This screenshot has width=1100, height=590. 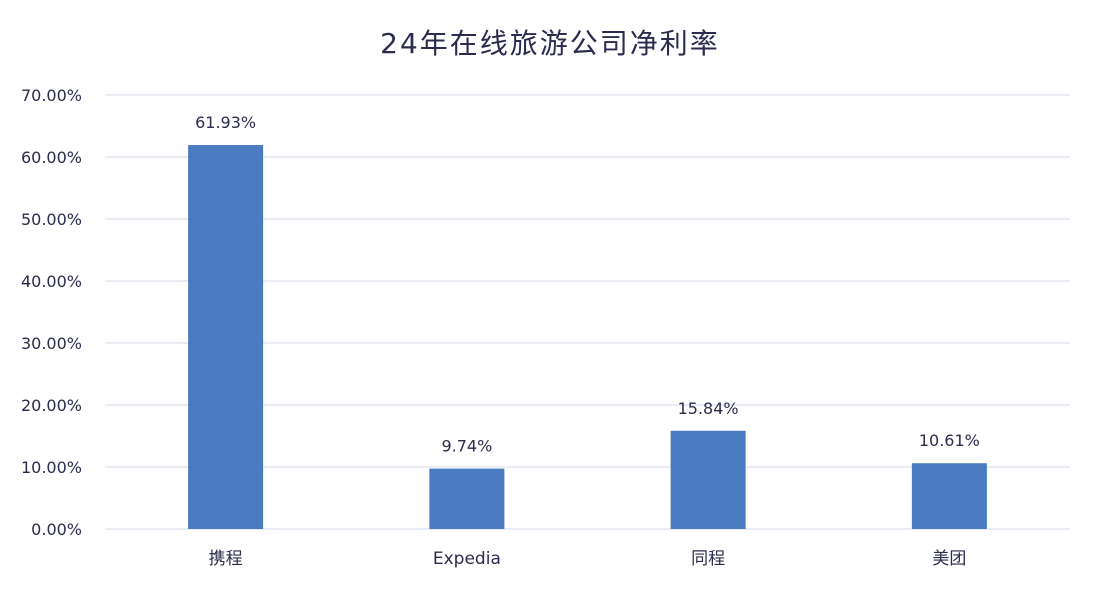 What do you see at coordinates (51, 467) in the screenshot?
I see `y-tick-label: 10.00%` at bounding box center [51, 467].